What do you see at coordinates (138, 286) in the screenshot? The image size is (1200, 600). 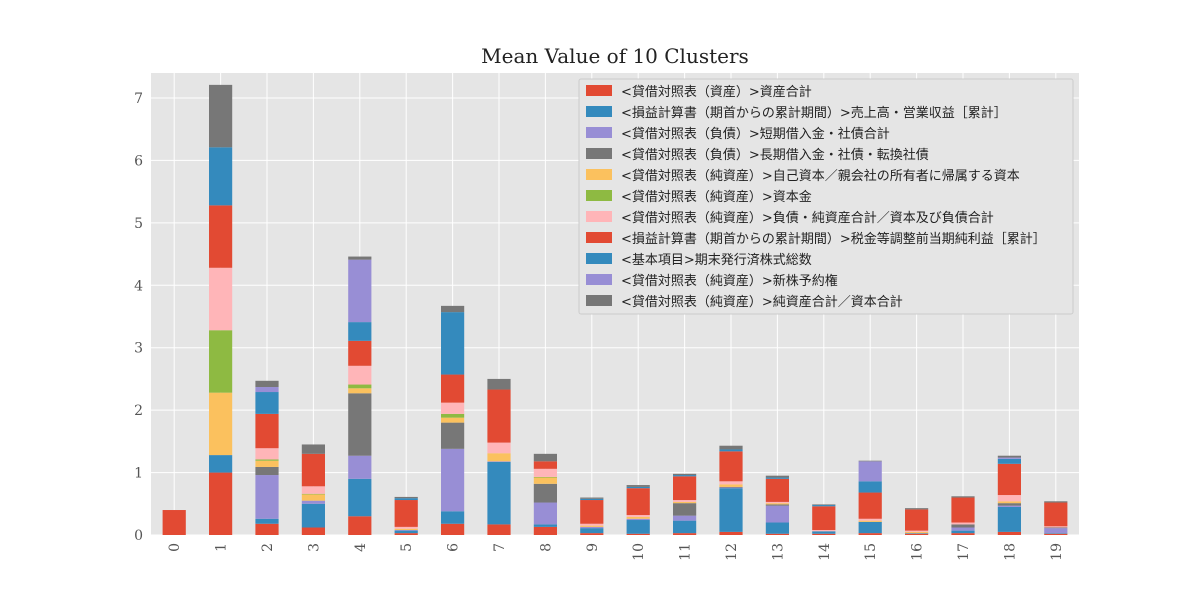 I see `y-tick-label: 4` at bounding box center [138, 286].